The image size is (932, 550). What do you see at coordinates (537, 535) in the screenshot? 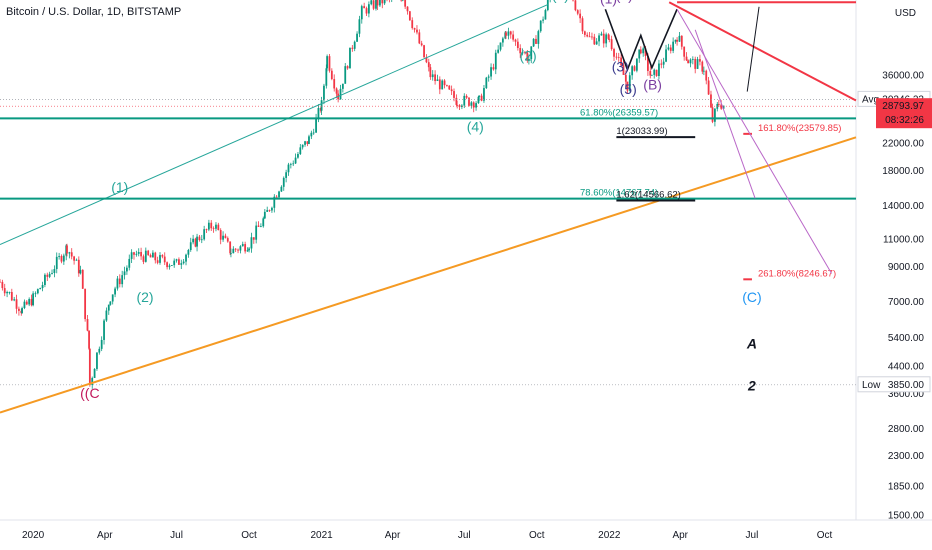
I see `time-tick-label: Oct` at bounding box center [537, 535].